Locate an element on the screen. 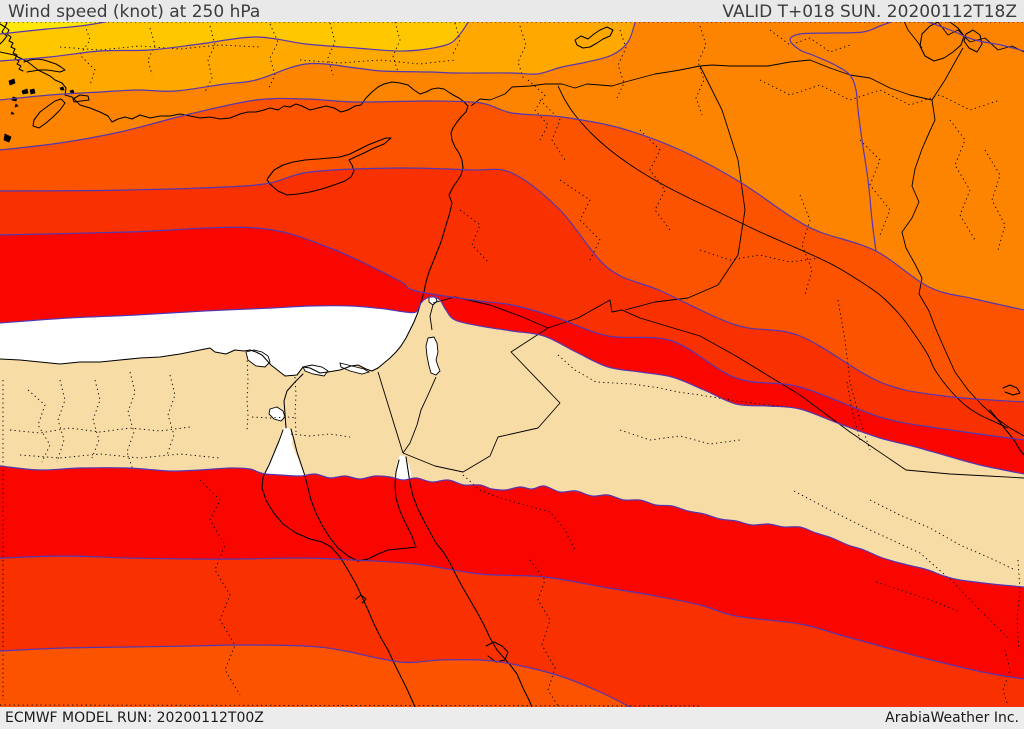 The width and height of the screenshot is (1024, 729). contour-p2 is located at coordinates (234, 42).